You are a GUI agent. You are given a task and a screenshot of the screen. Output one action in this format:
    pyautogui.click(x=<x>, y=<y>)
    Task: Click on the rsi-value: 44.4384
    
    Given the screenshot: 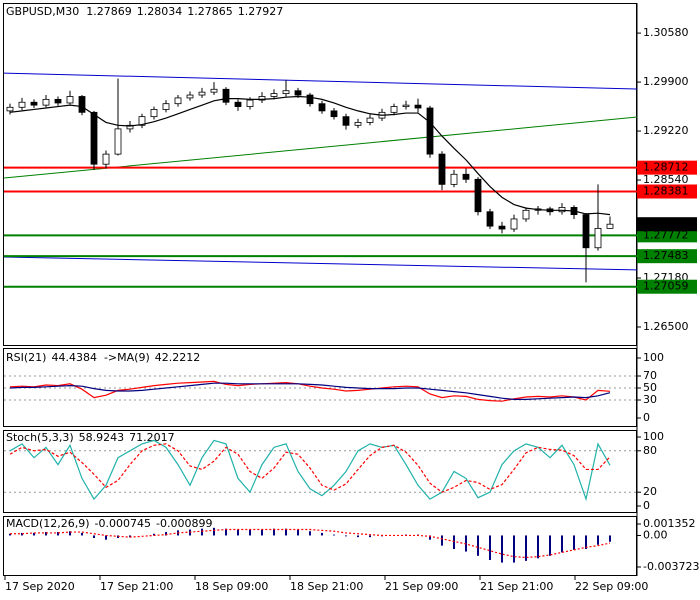 What is the action you would take?
    pyautogui.click(x=74, y=357)
    